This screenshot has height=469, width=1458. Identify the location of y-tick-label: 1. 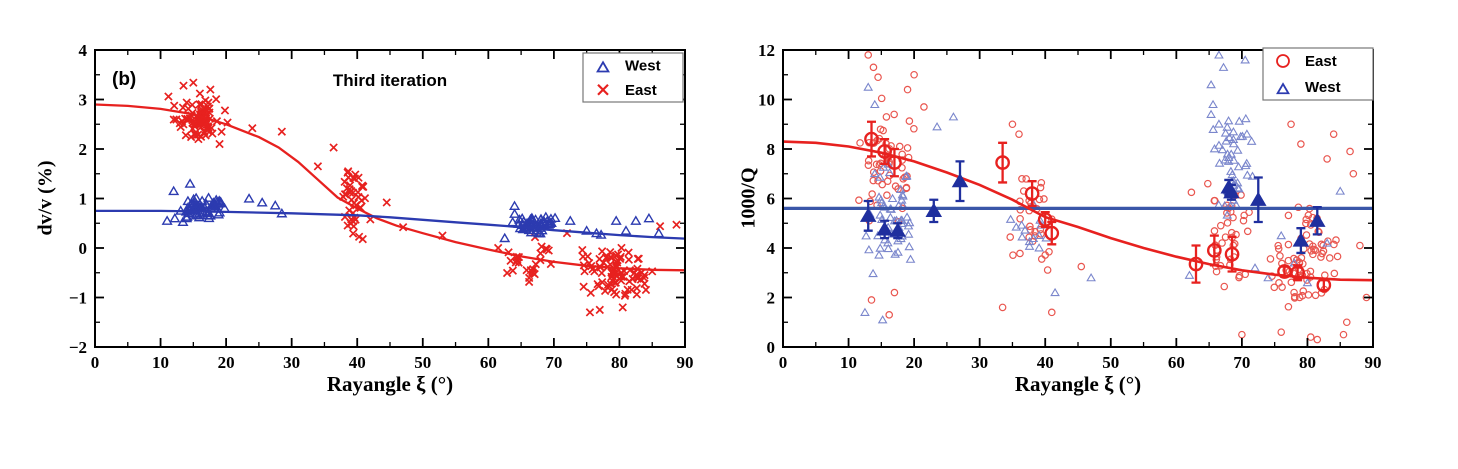
(83, 199).